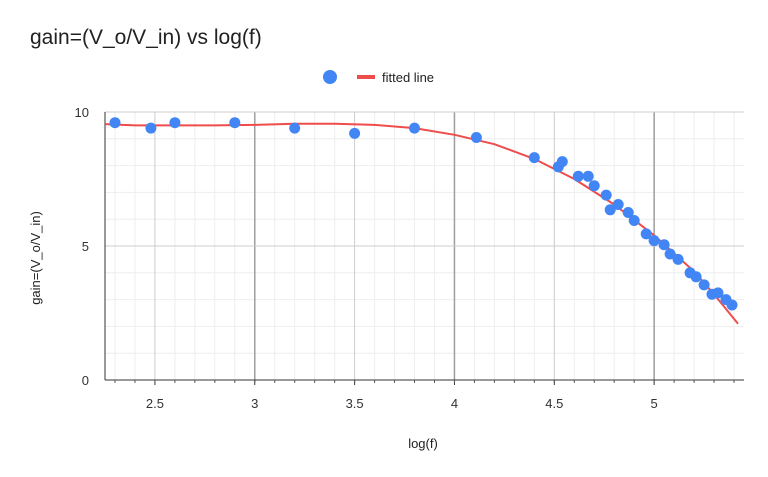 This screenshot has height=477, width=768. What do you see at coordinates (85, 246) in the screenshot?
I see `y-tick-label: 5` at bounding box center [85, 246].